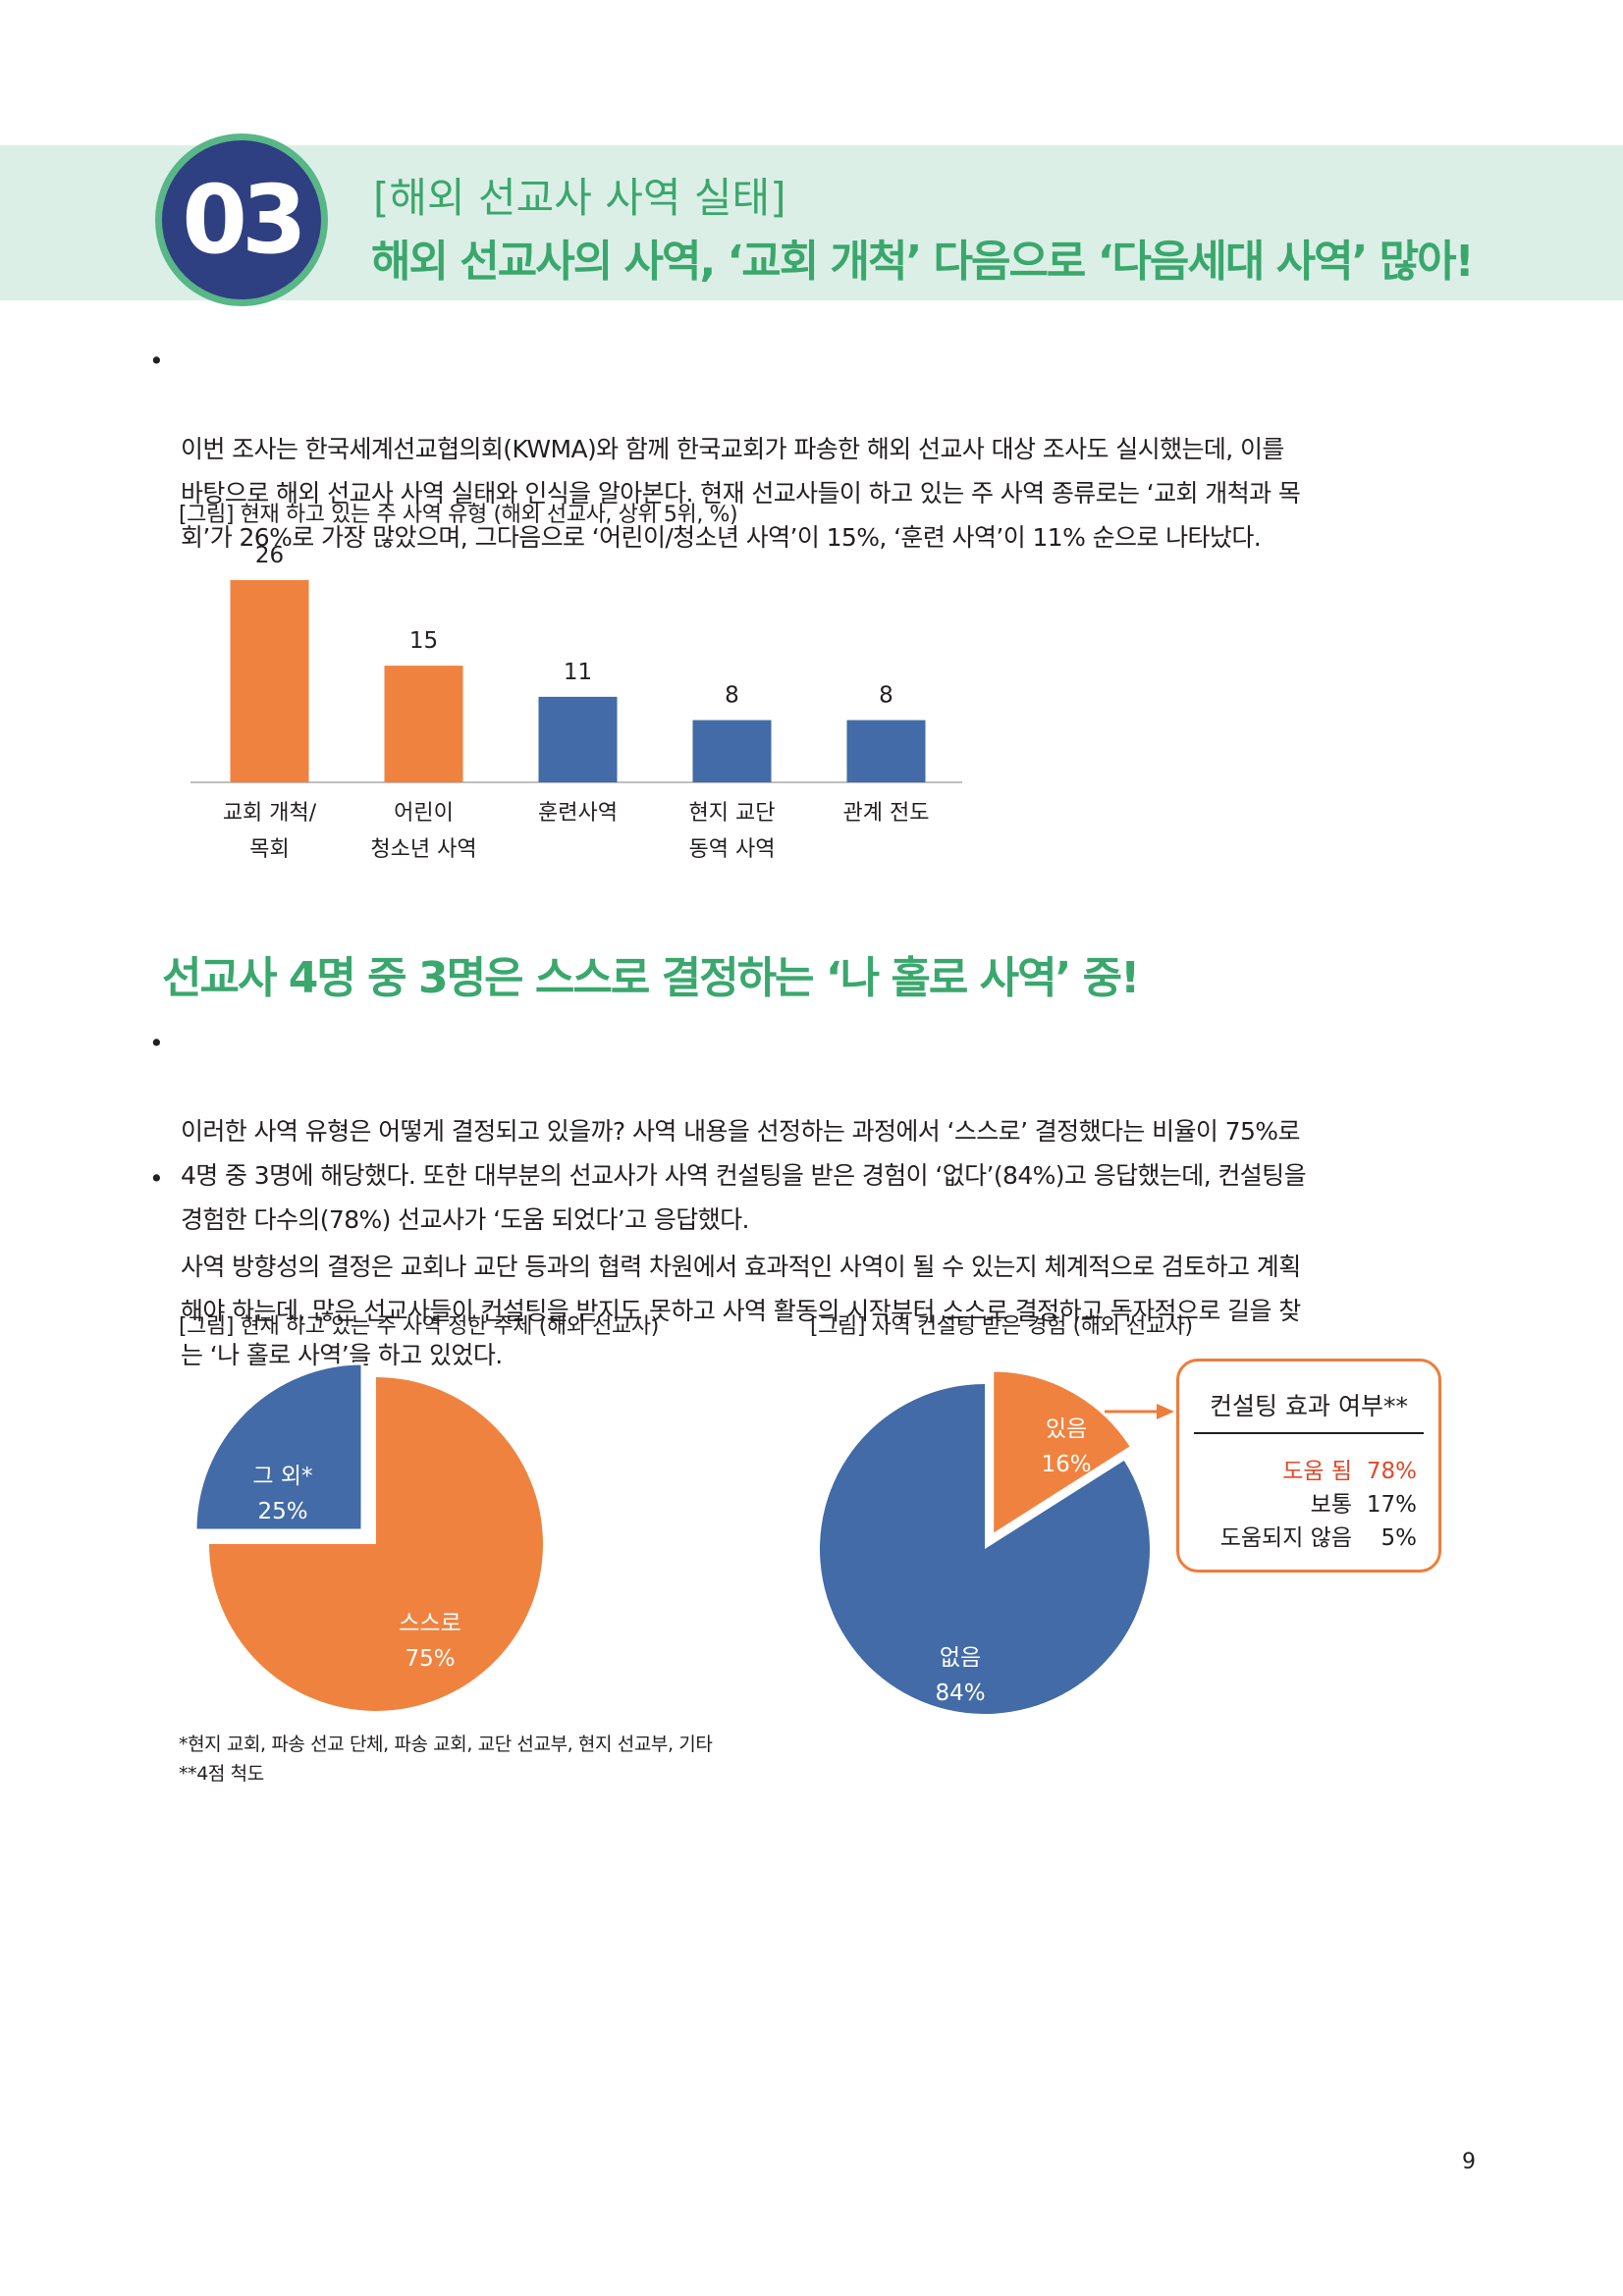  What do you see at coordinates (458, 515) in the screenshot?
I see `bar-chart-caption: [그림] 현재 하고 있는 주 사역 유형 (해외 선교사, 상위 5위, %)` at bounding box center [458, 515].